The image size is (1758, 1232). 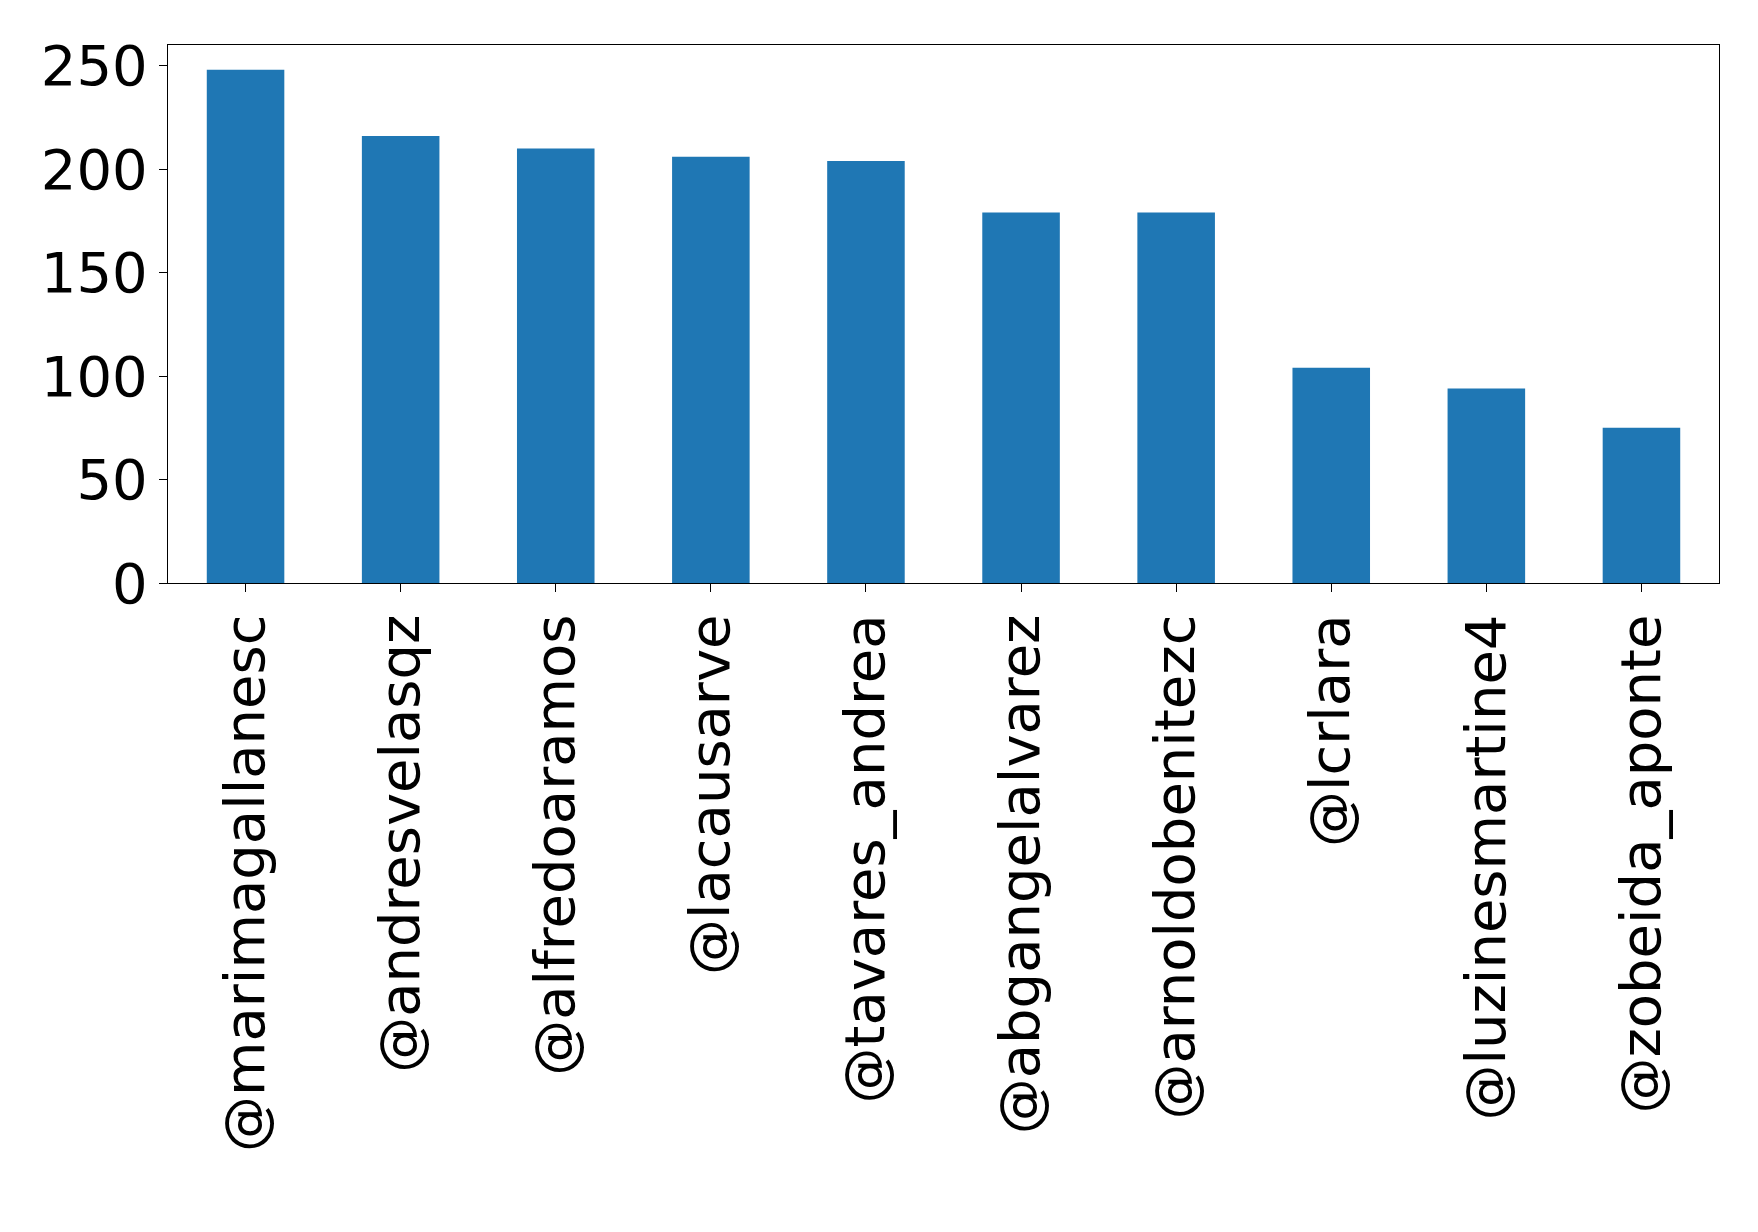 I want to click on x-tick-label: @zobeida_aponte, so click(x=1640, y=864).